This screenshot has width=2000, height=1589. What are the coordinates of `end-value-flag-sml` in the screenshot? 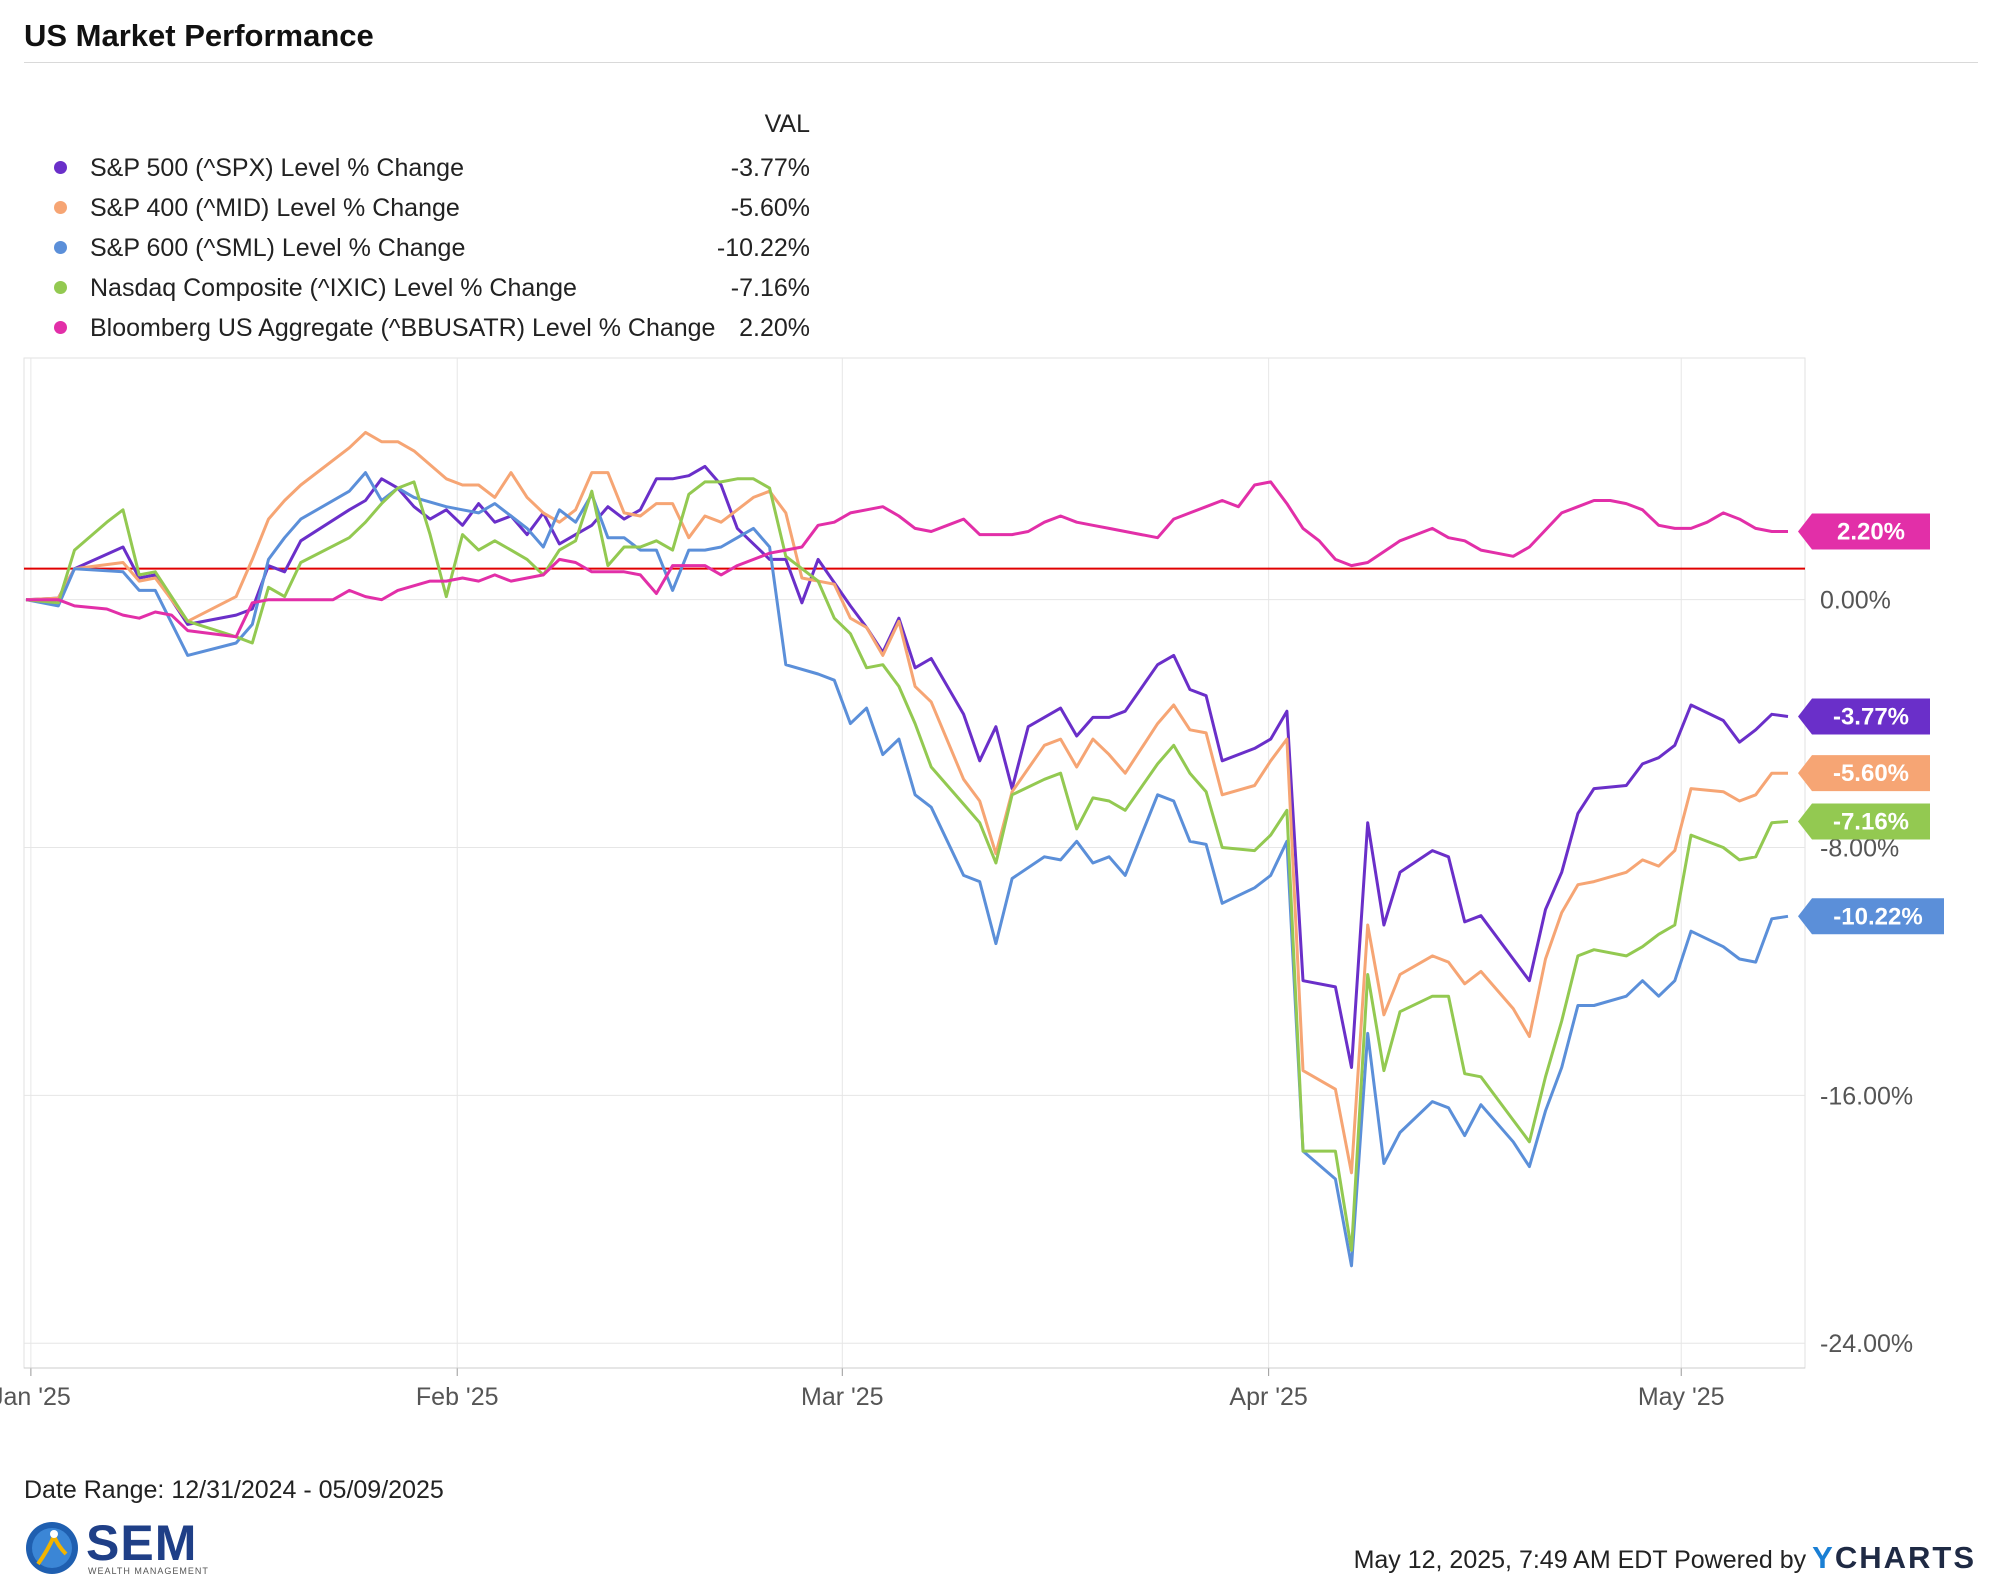 It's located at (1871, 916).